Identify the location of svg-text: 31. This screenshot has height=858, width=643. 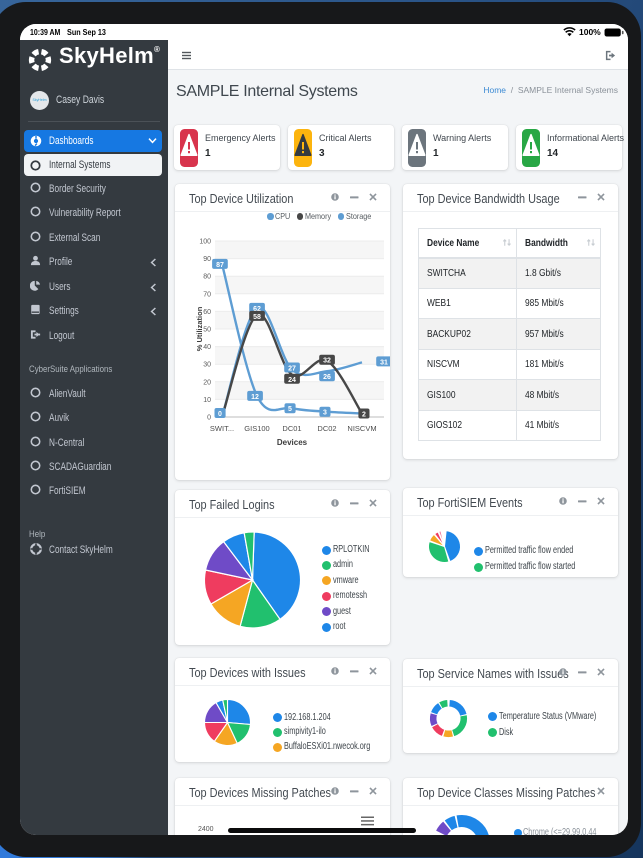
(384, 362).